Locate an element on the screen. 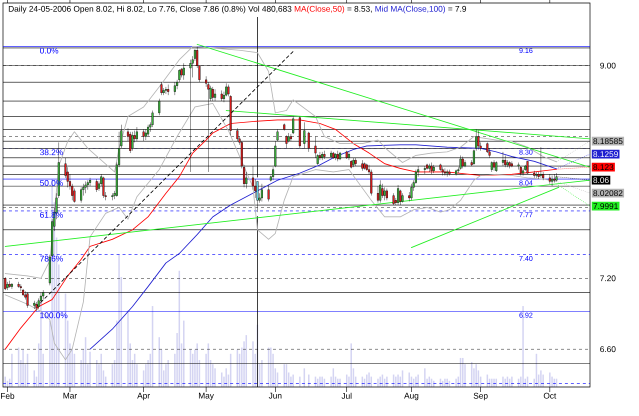  x-tick-label: Mar is located at coordinates (70, 395).